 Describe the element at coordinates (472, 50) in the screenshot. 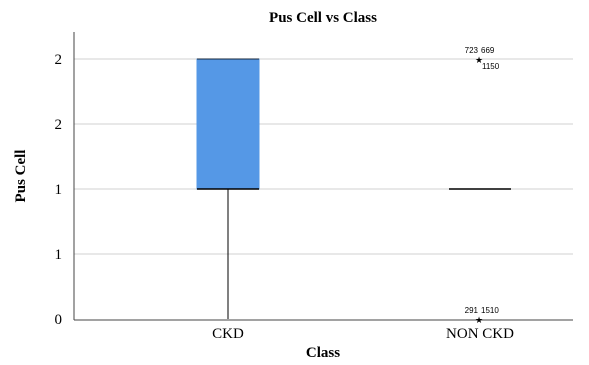

I see `outlier-label: 723` at that location.